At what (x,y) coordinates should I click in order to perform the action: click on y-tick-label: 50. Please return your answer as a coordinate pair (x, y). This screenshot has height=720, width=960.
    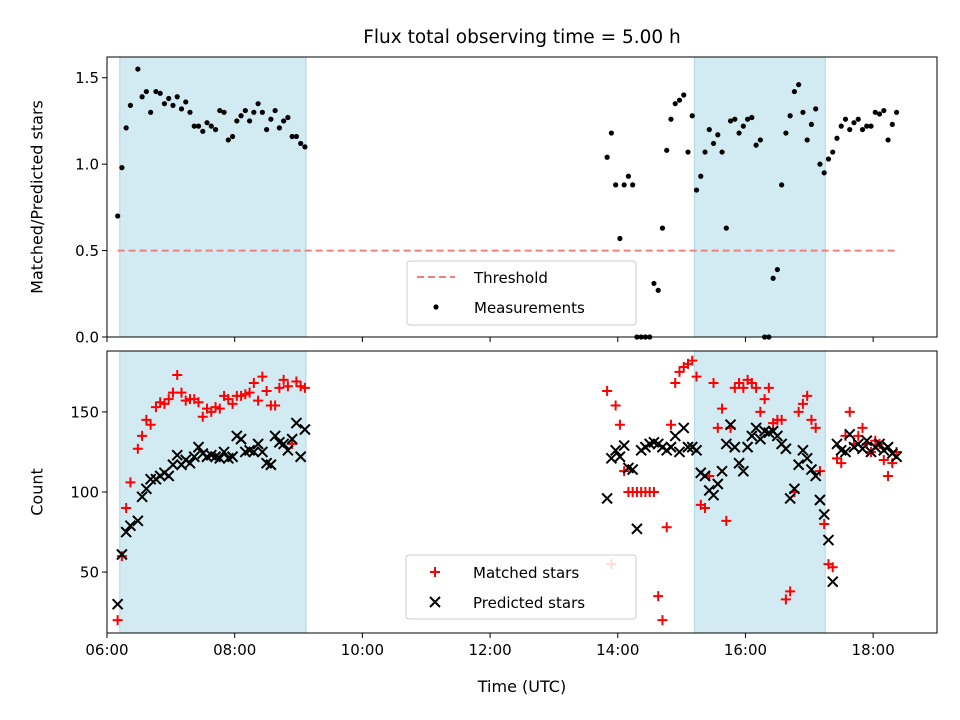
    Looking at the image, I should click on (89, 573).